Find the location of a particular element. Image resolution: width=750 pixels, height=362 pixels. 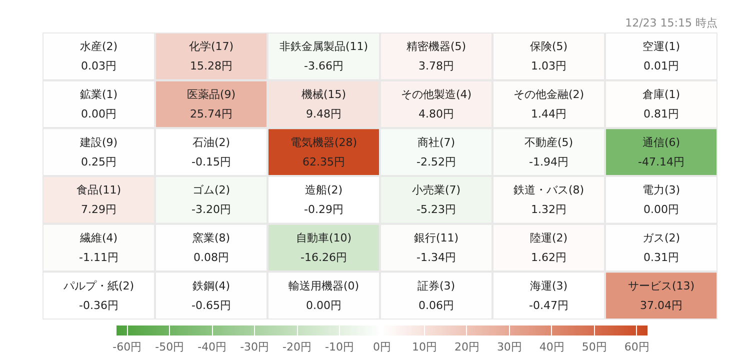

color-bar-label: 50円 is located at coordinates (594, 347).